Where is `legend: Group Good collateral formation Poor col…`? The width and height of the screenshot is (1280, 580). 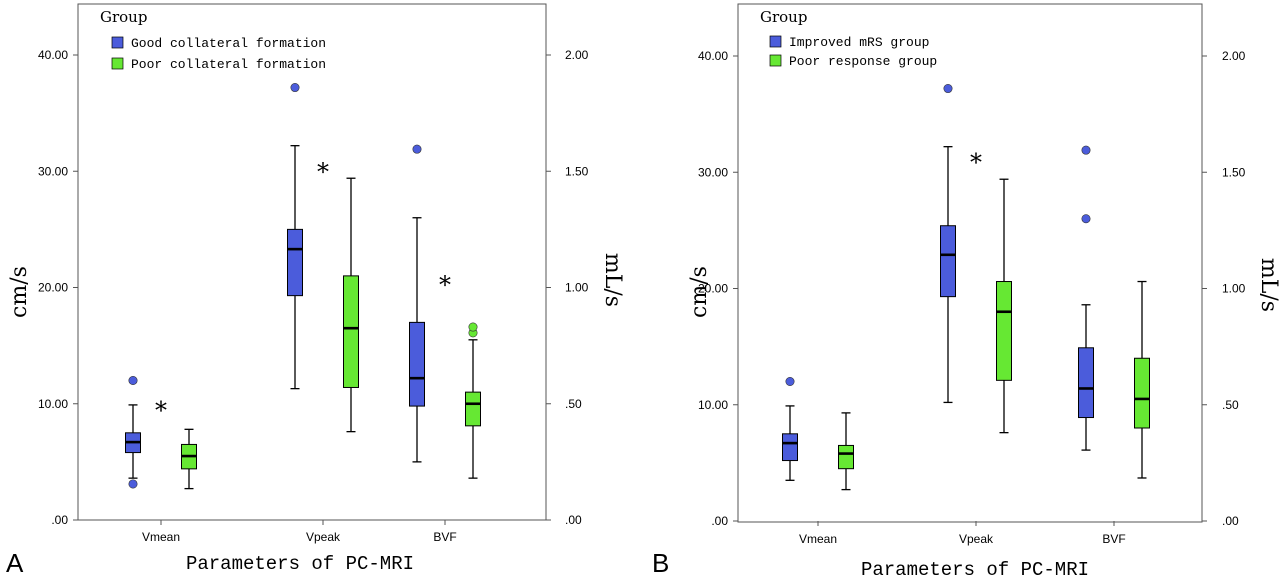 legend: Group Good collateral formation Poor col… is located at coordinates (213, 40).